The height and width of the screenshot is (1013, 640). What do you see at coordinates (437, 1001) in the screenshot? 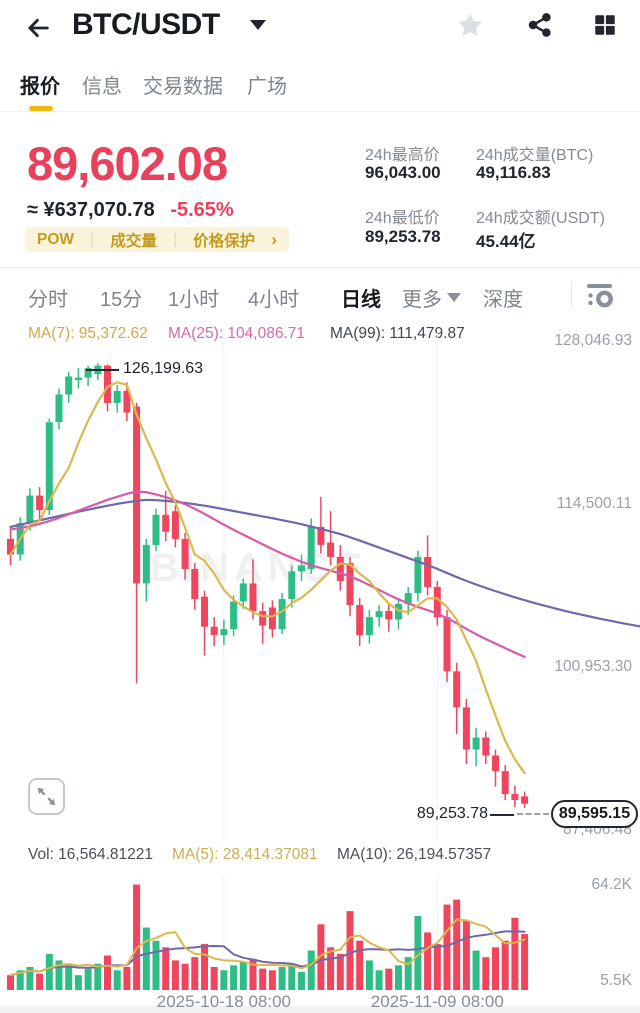
I see `x-axis-date-label: 2025-11-09 08:00` at bounding box center [437, 1001].